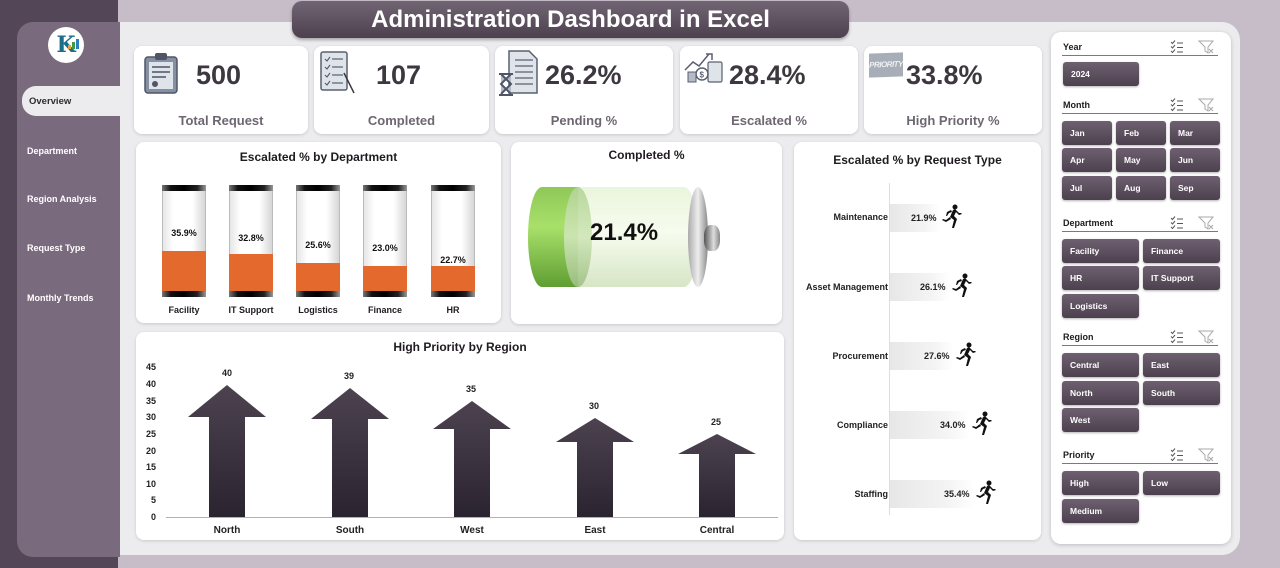  What do you see at coordinates (150, 401) in the screenshot?
I see `y-tick-label: 35` at bounding box center [150, 401].